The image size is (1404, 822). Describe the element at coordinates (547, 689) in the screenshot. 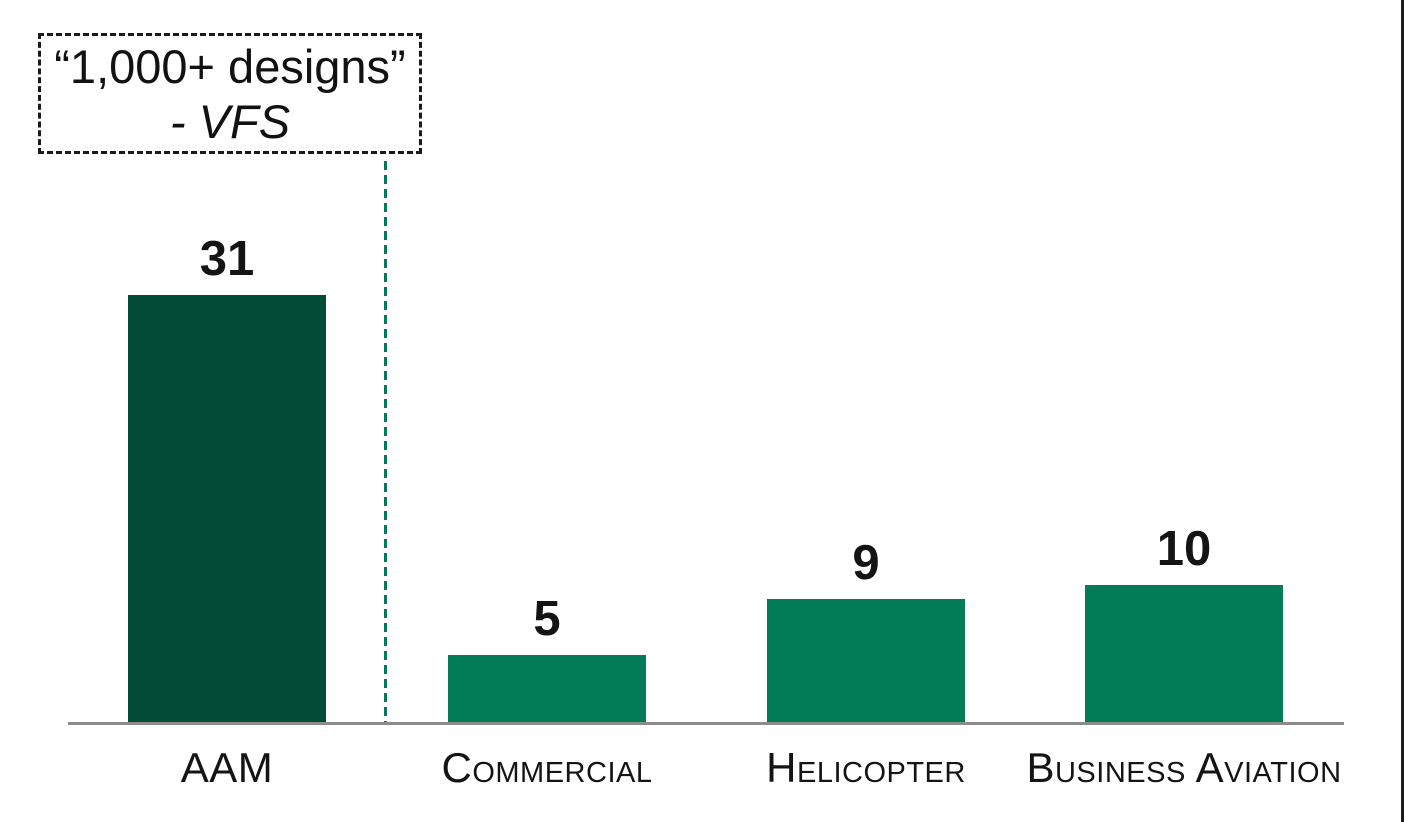

I see `bar-commercial` at that location.